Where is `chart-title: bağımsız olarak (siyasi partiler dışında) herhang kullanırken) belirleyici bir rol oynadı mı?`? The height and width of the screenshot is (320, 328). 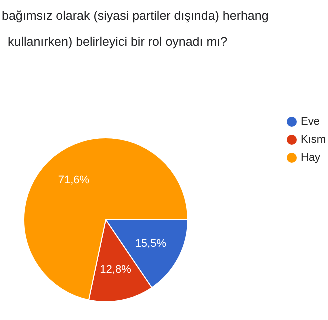 chart-title: bağımsız olarak (siyasi partiler dışında) herhang kullanırken) belirleyici bir rol oynadı mı? is located at coordinates (135, 29).